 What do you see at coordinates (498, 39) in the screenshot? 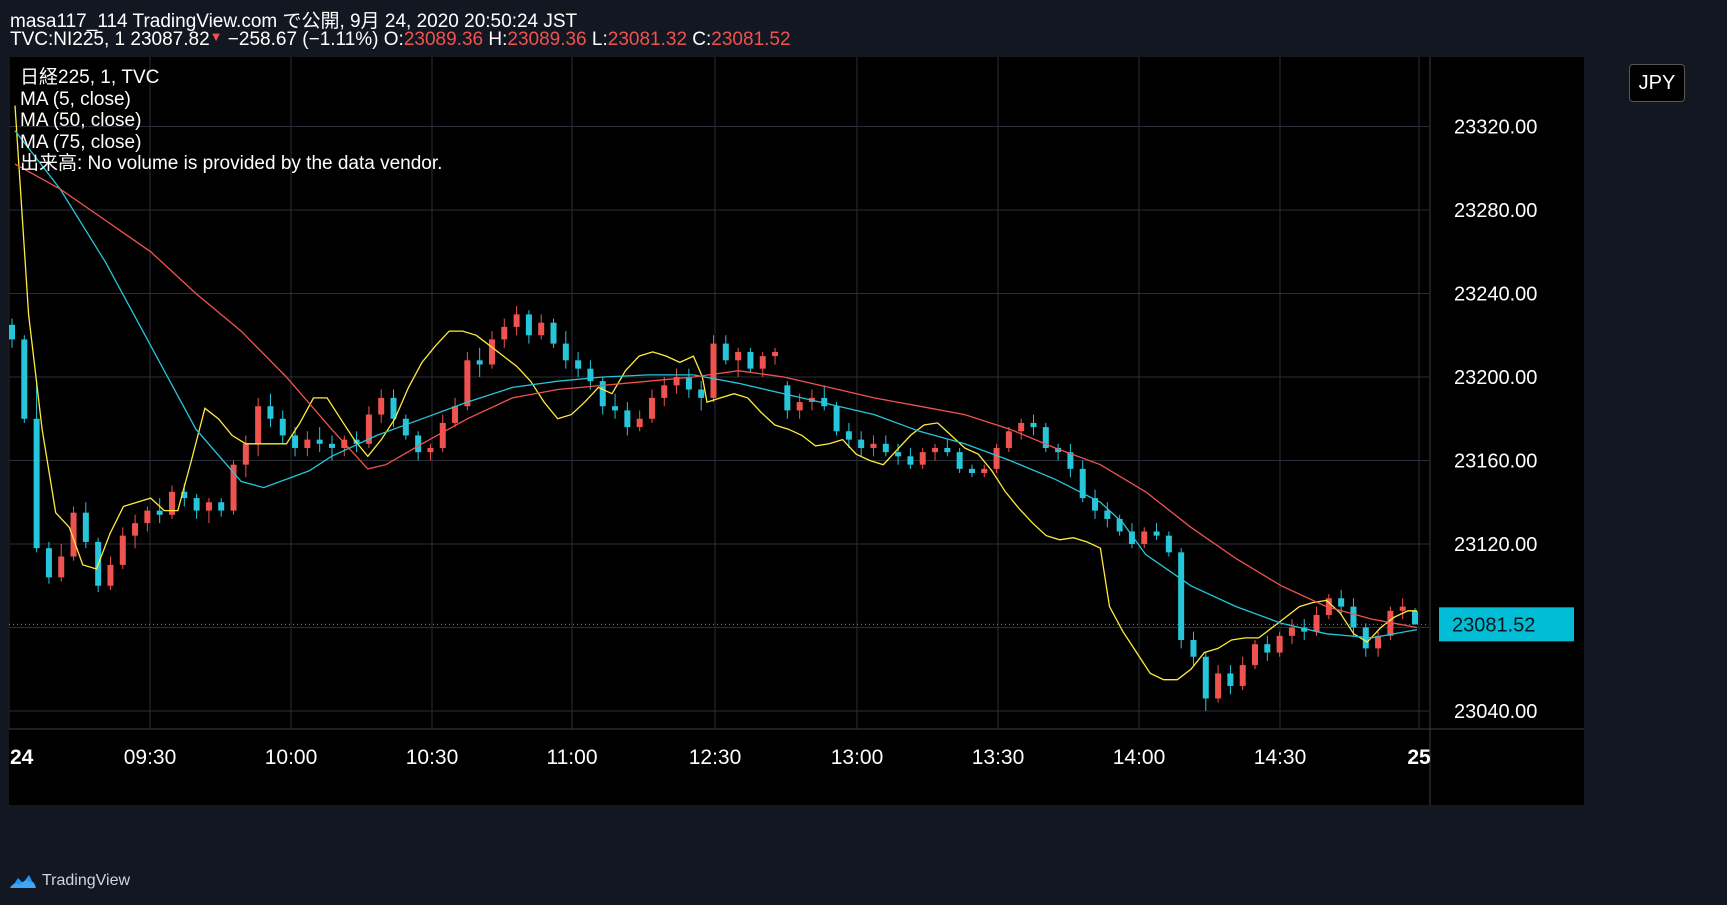
I see `high-label: H:` at bounding box center [498, 39].